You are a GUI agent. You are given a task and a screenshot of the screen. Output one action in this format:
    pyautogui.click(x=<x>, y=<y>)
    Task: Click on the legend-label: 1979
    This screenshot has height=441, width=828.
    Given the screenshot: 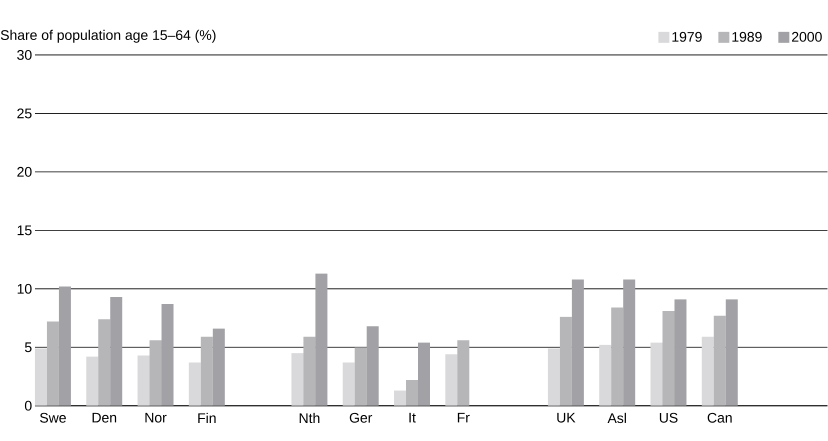 What is the action you would take?
    pyautogui.click(x=687, y=37)
    